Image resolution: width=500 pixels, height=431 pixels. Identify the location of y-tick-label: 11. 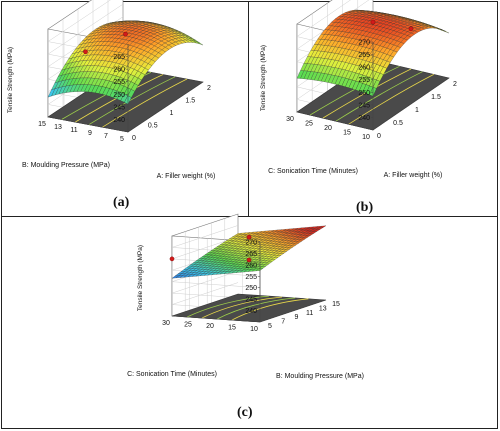
(73, 130).